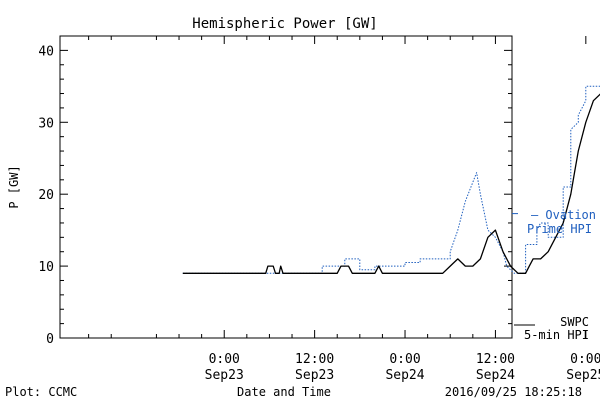 Image resolution: width=600 pixels, height=400 pixels. I want to click on y-tick-label: 20, so click(46, 195).